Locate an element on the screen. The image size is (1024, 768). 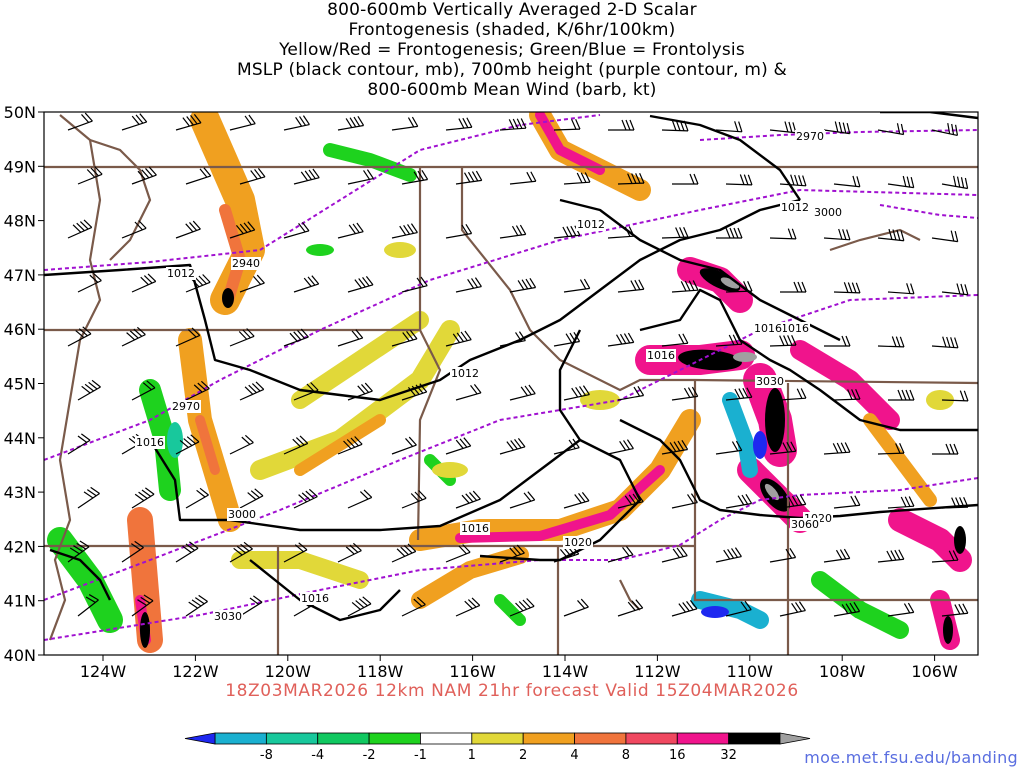
longitude-axis: 124W 122W 120W 118W 116W 114W 112W 110W 108W 106W is located at coordinates (519, 668).